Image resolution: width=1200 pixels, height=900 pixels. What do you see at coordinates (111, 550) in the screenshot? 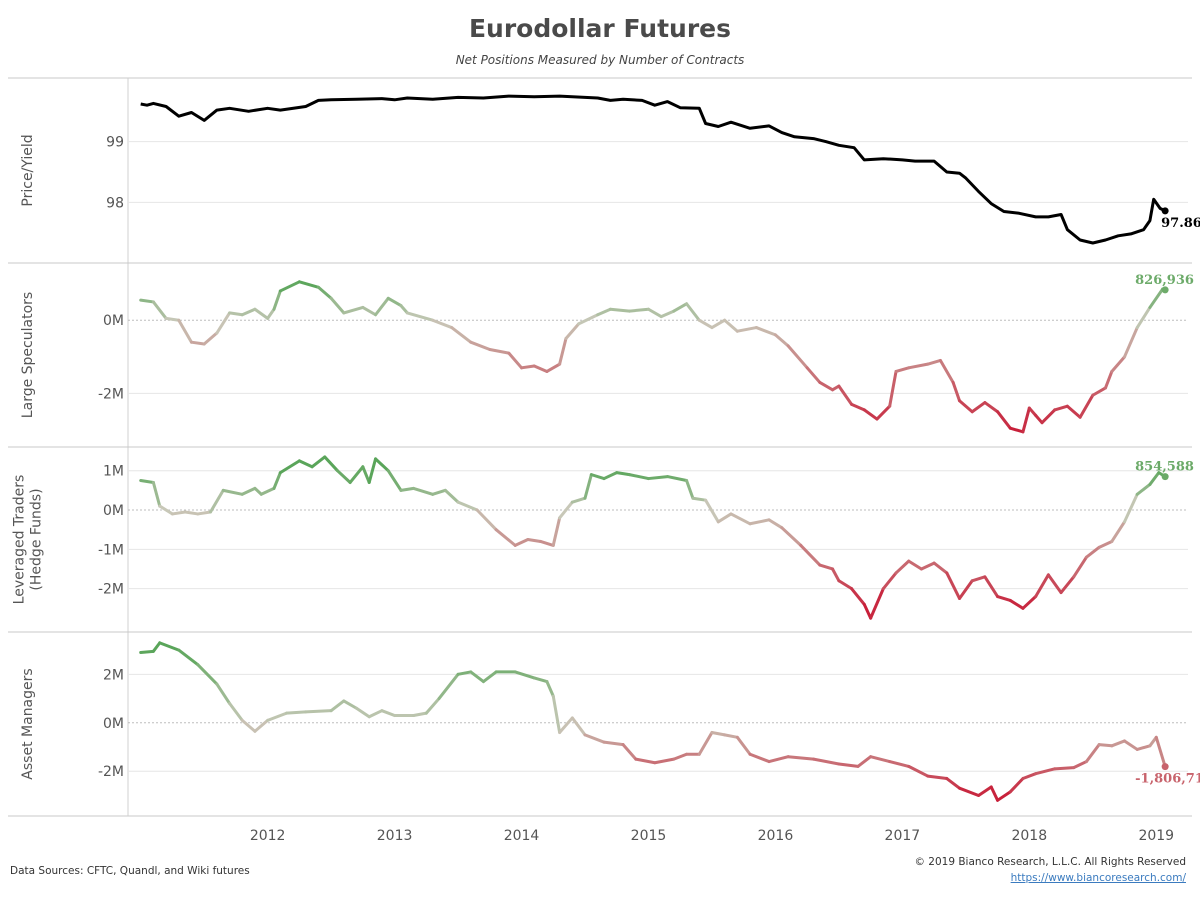
I see `y-tick-label: -1M` at bounding box center [111, 550].